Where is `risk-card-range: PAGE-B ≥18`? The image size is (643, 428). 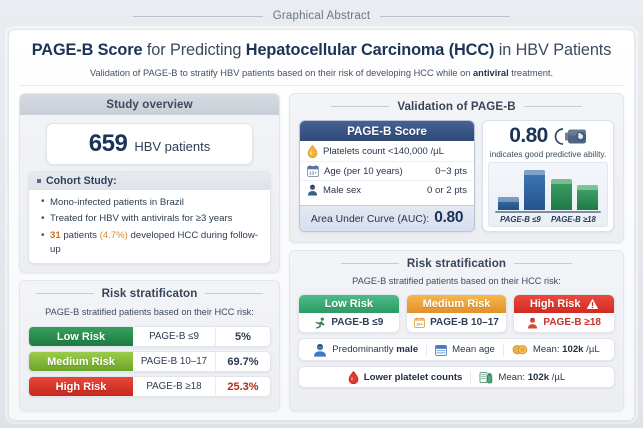 risk-card-range: PAGE-B ≥18 is located at coordinates (572, 322).